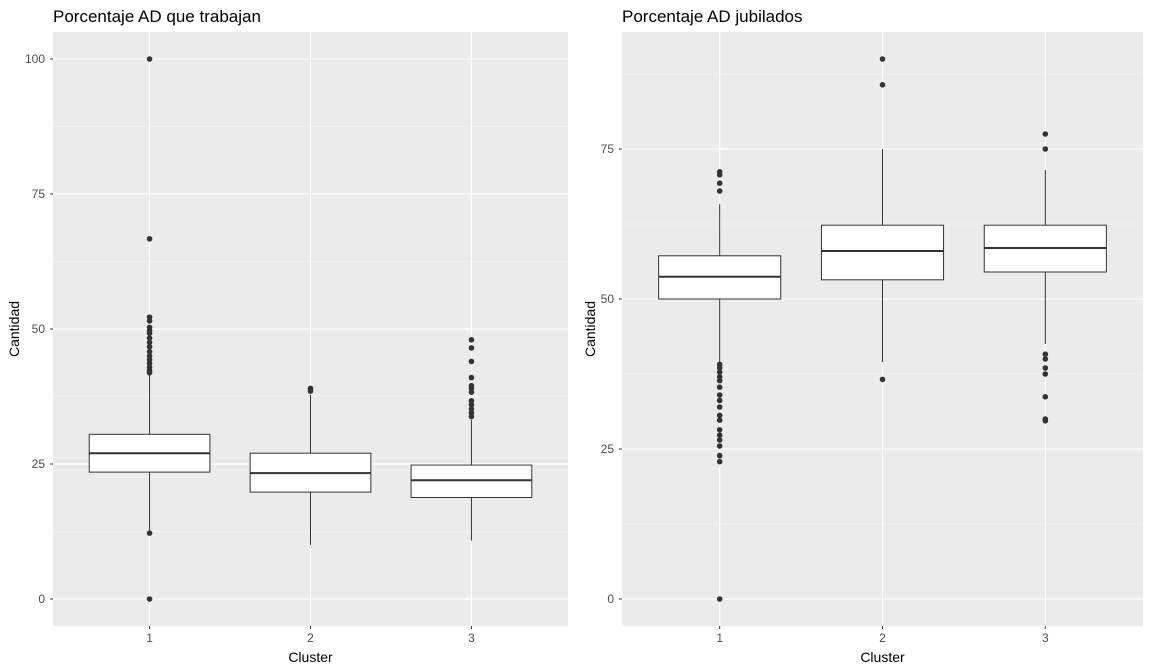  I want to click on y-tick-label: 100, so click(35, 59).